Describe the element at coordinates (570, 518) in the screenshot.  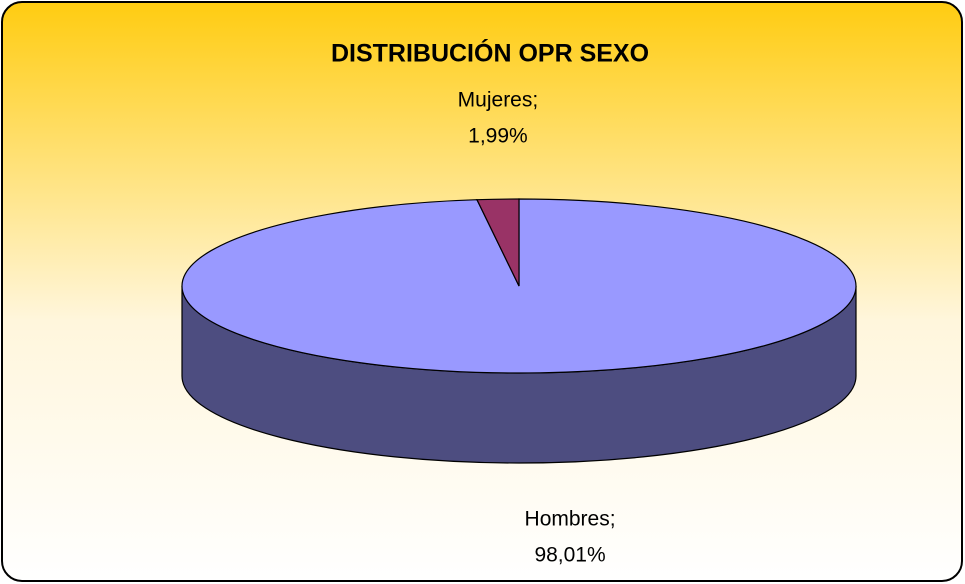
I see `data-label-name: Hombres;` at that location.